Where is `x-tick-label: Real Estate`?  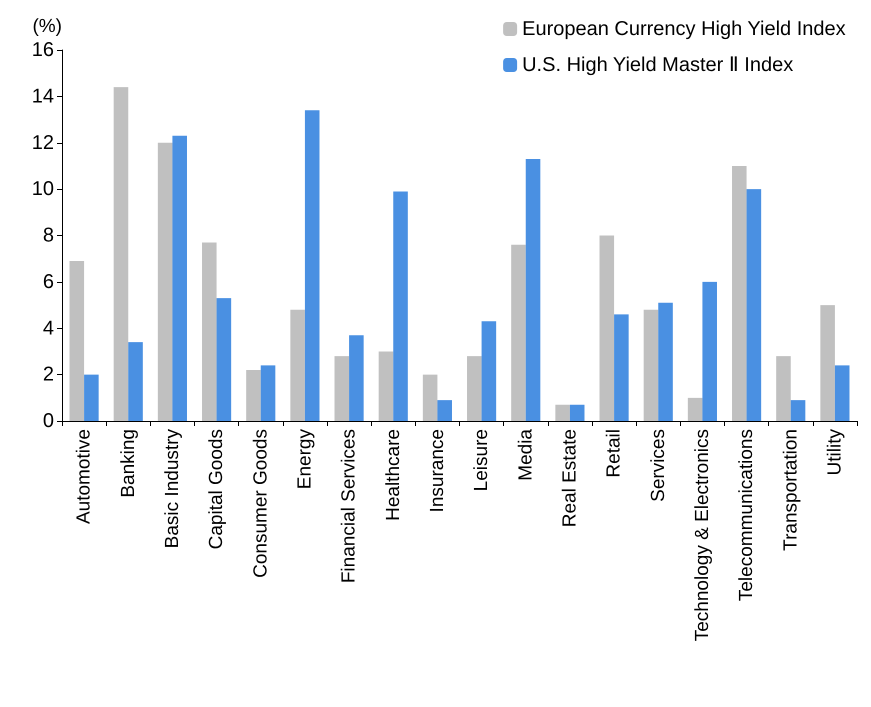
x-tick-label: Real Estate is located at coordinates (569, 478).